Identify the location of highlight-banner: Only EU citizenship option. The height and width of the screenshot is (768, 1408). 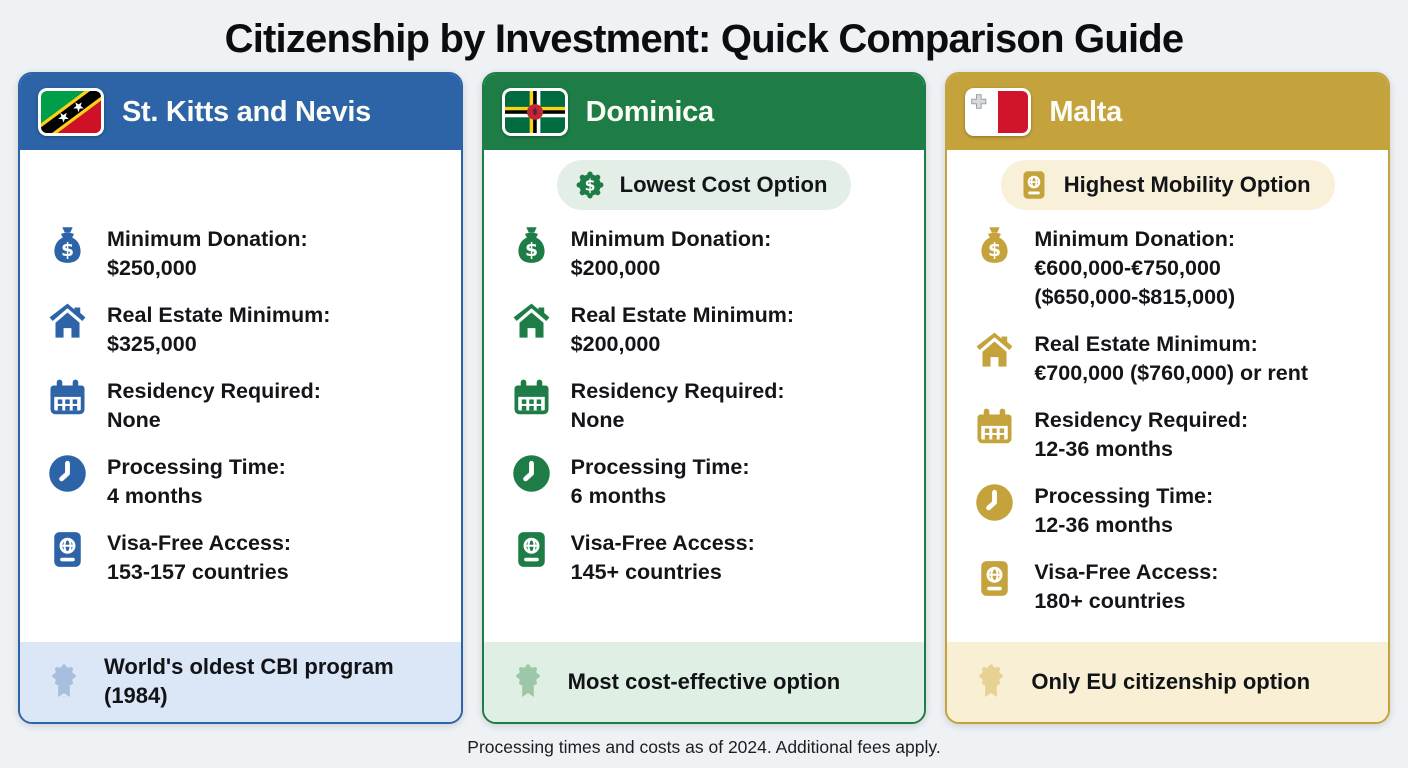
(1168, 682).